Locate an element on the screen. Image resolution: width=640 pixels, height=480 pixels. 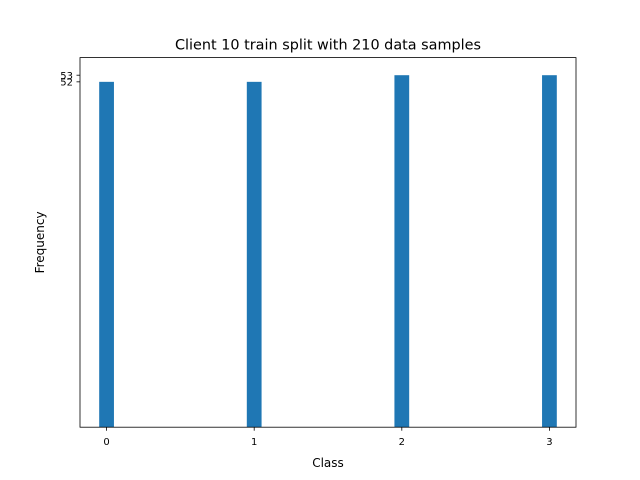
y-tick-label: 52 is located at coordinates (66, 82).